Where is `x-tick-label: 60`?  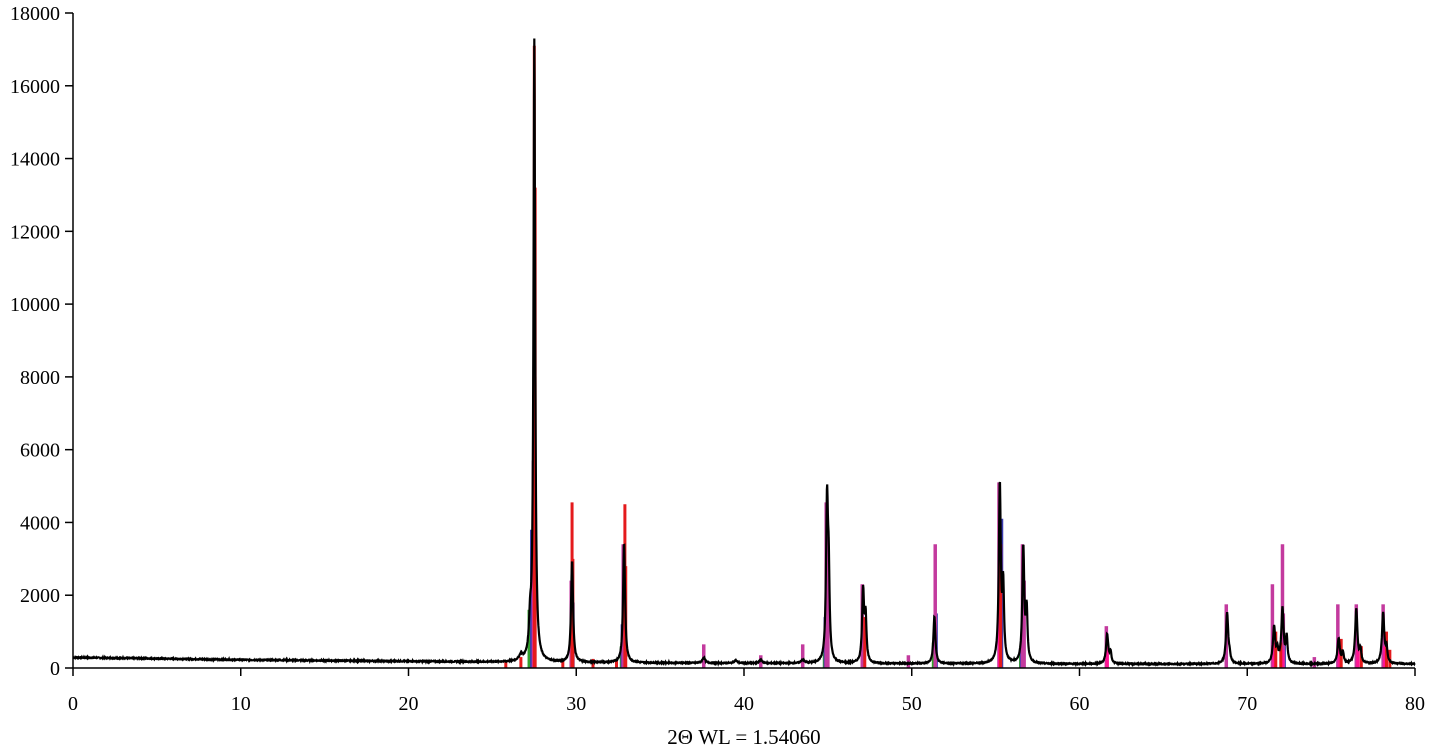 x-tick-label: 60 is located at coordinates (1080, 704).